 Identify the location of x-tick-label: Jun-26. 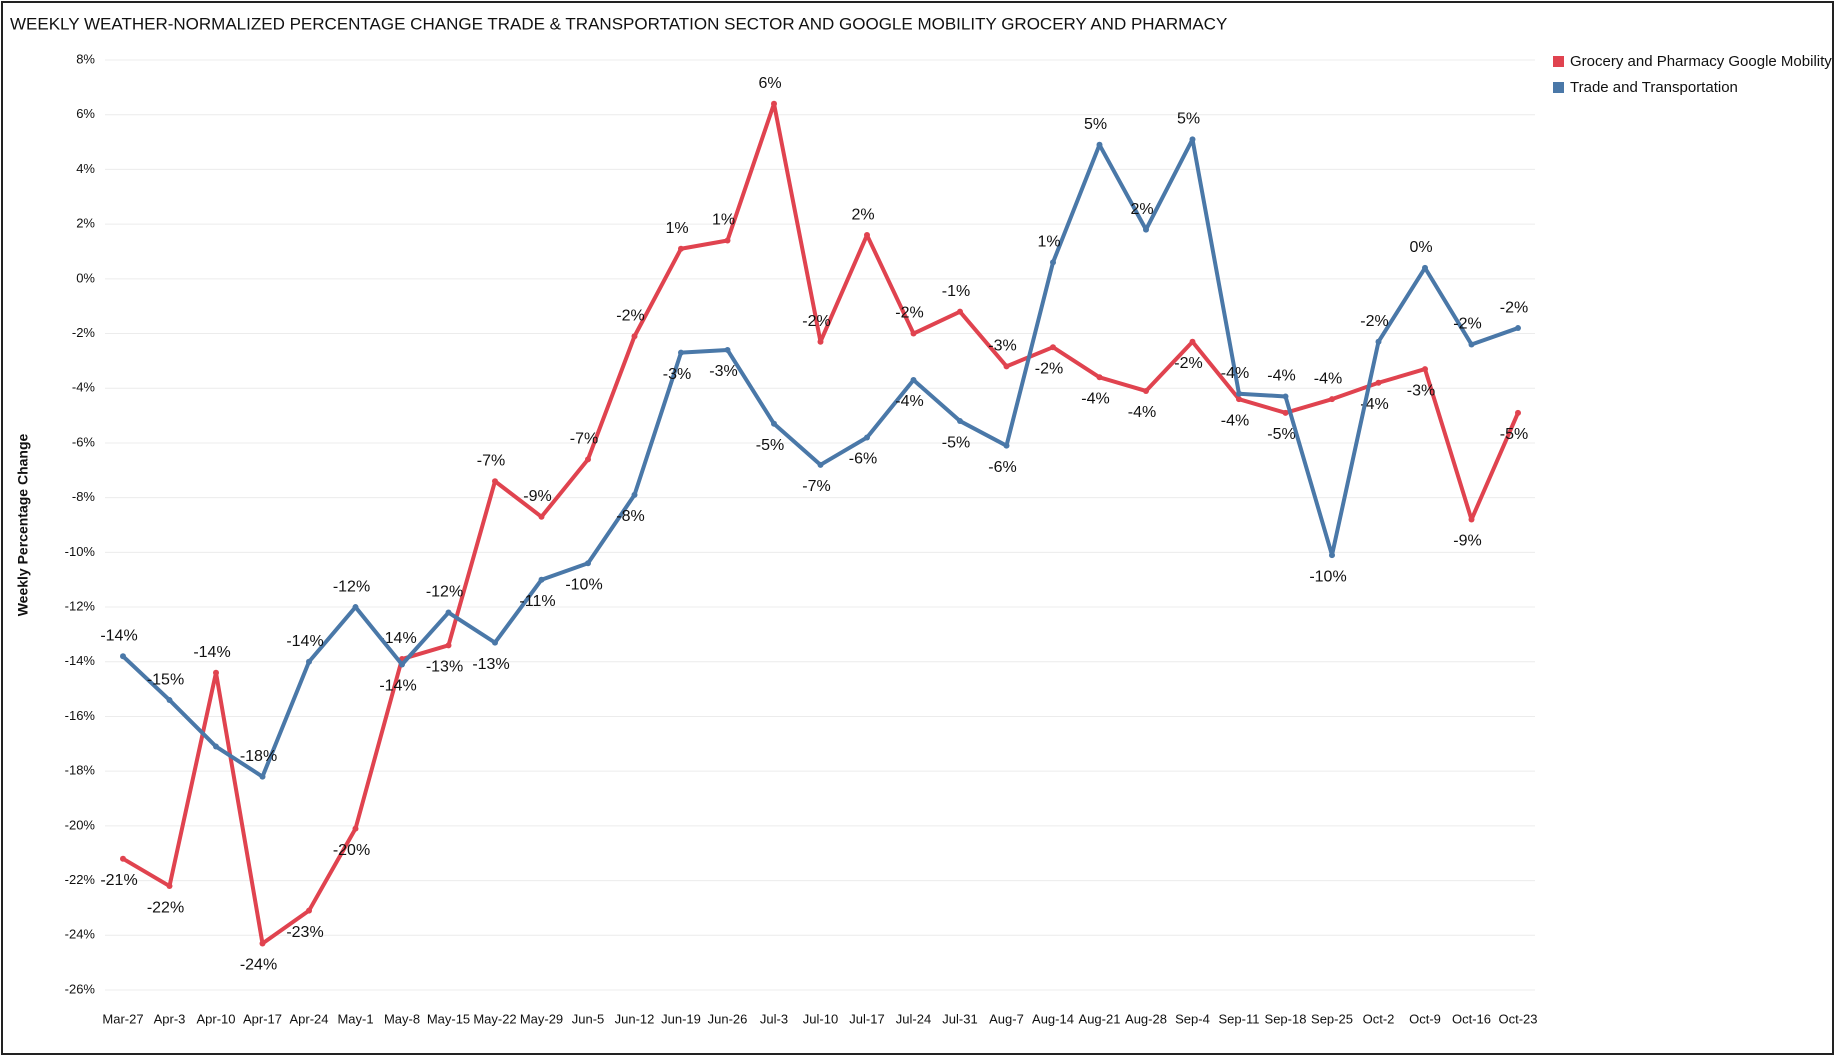
(728, 1018).